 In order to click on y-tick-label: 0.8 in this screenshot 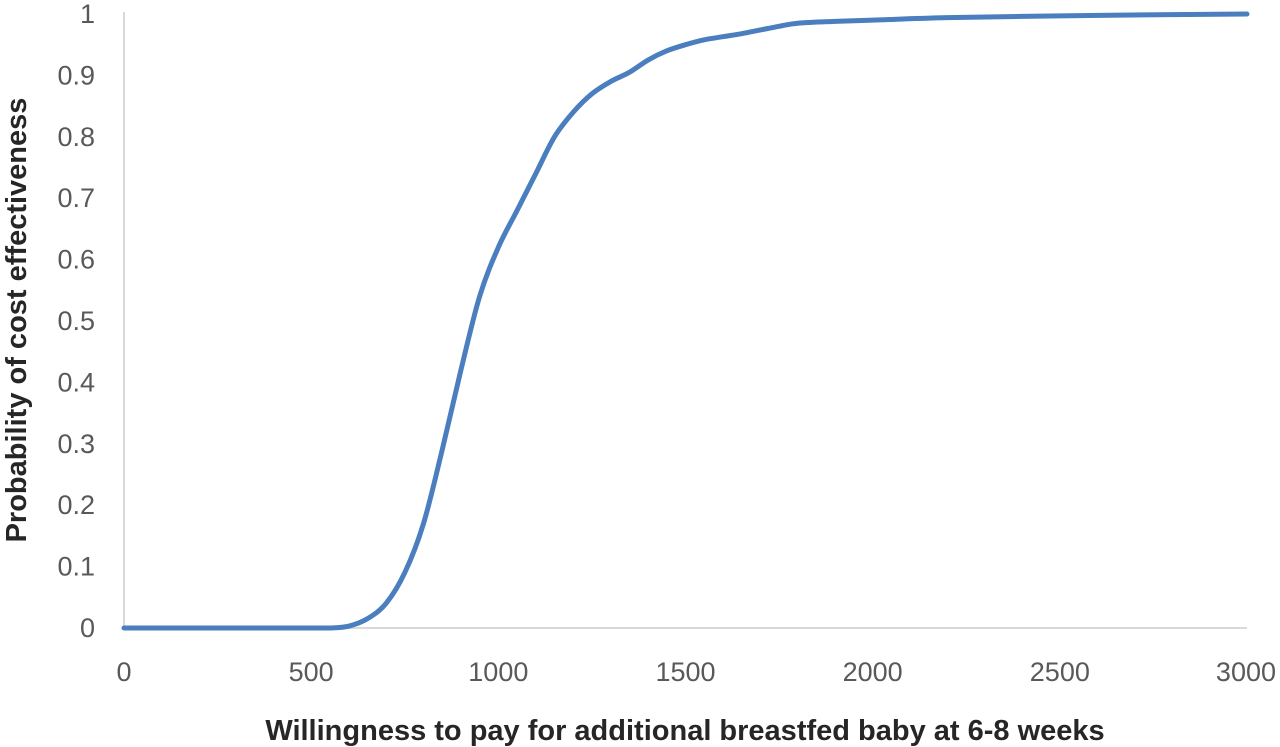, I will do `click(76, 137)`.